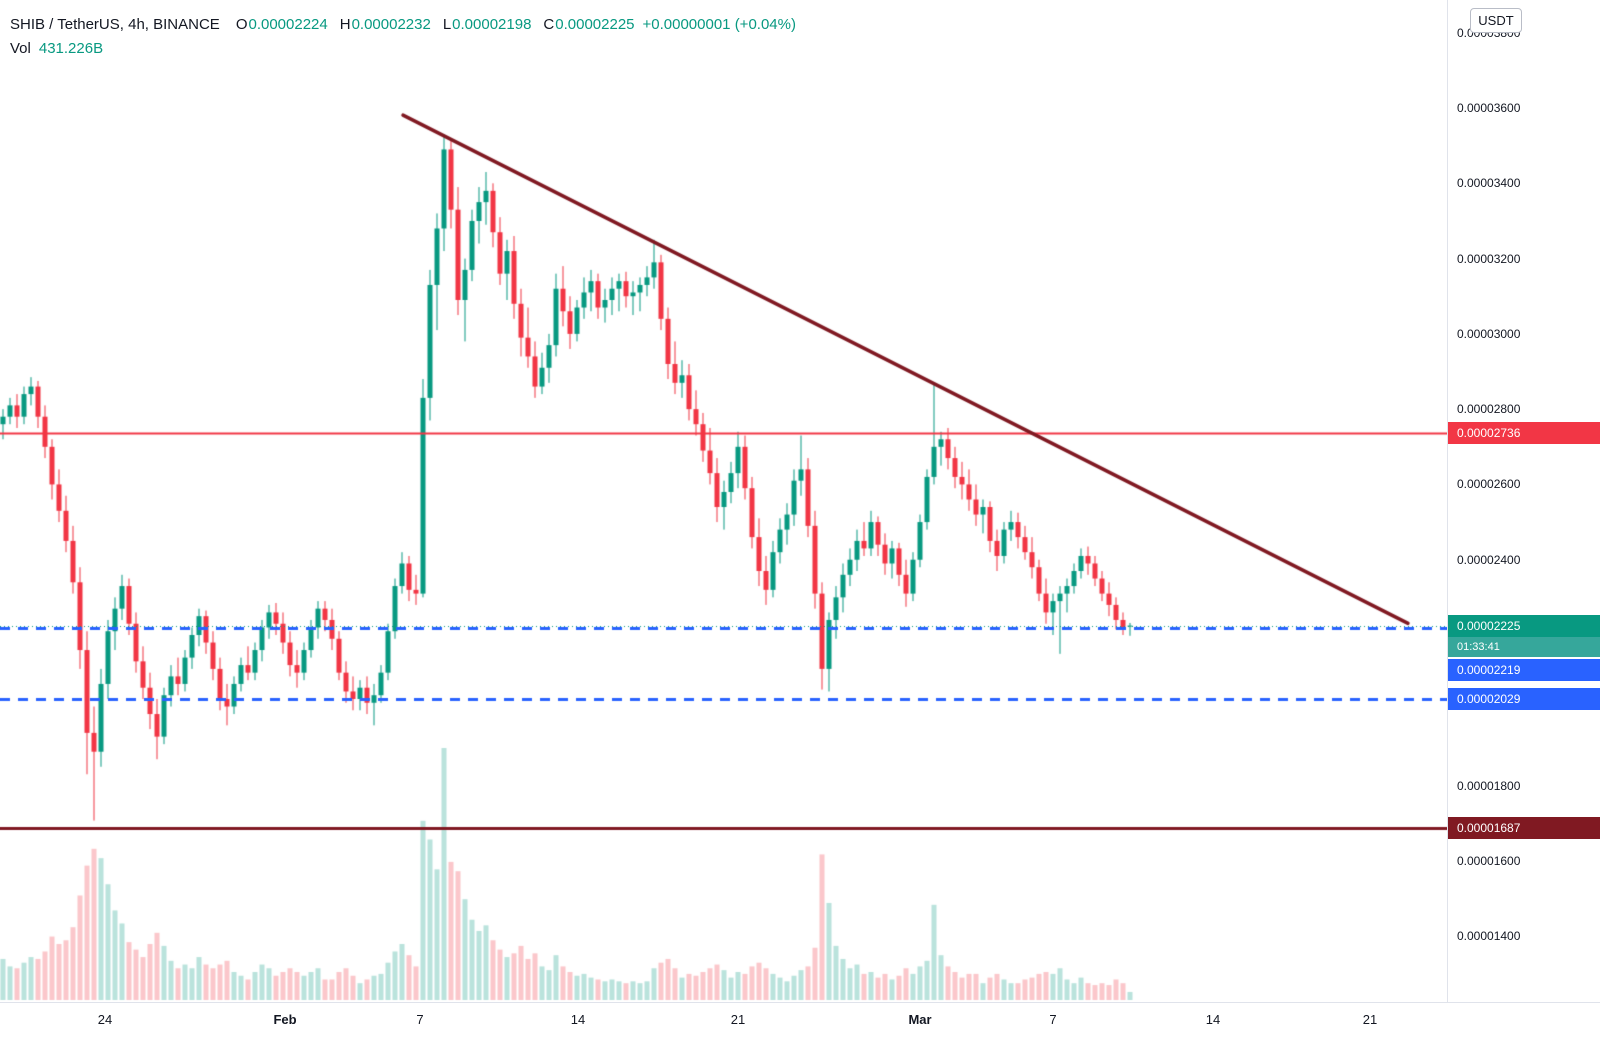  What do you see at coordinates (920, 1019) in the screenshot?
I see `time-tick-mar: Mar` at bounding box center [920, 1019].